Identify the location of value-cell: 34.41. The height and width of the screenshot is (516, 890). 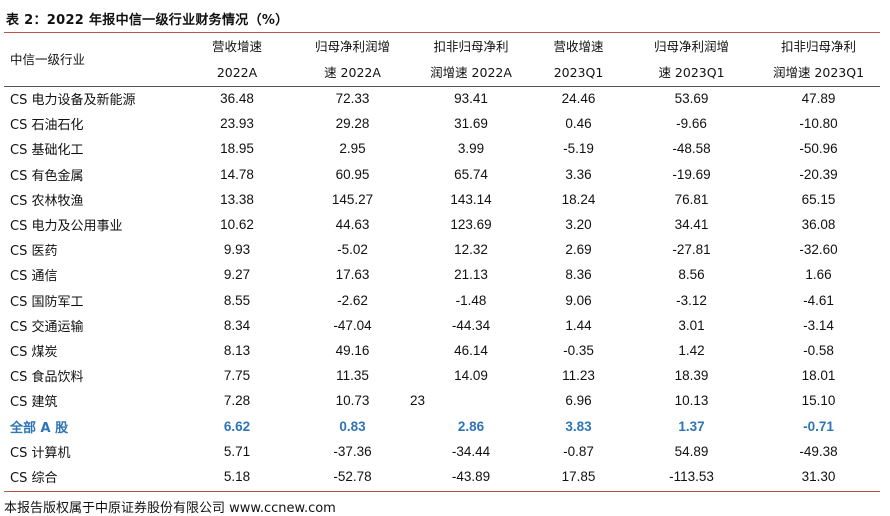
(691, 225).